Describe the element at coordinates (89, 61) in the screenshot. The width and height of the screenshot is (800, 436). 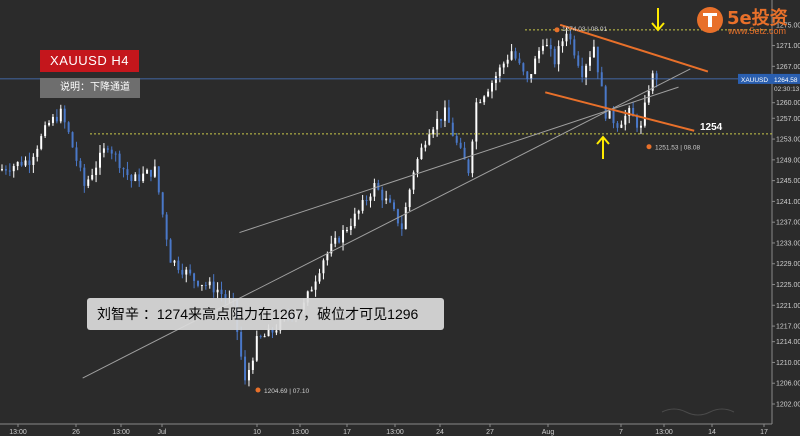
I see `symbol-badge: XAUUSD H4` at that location.